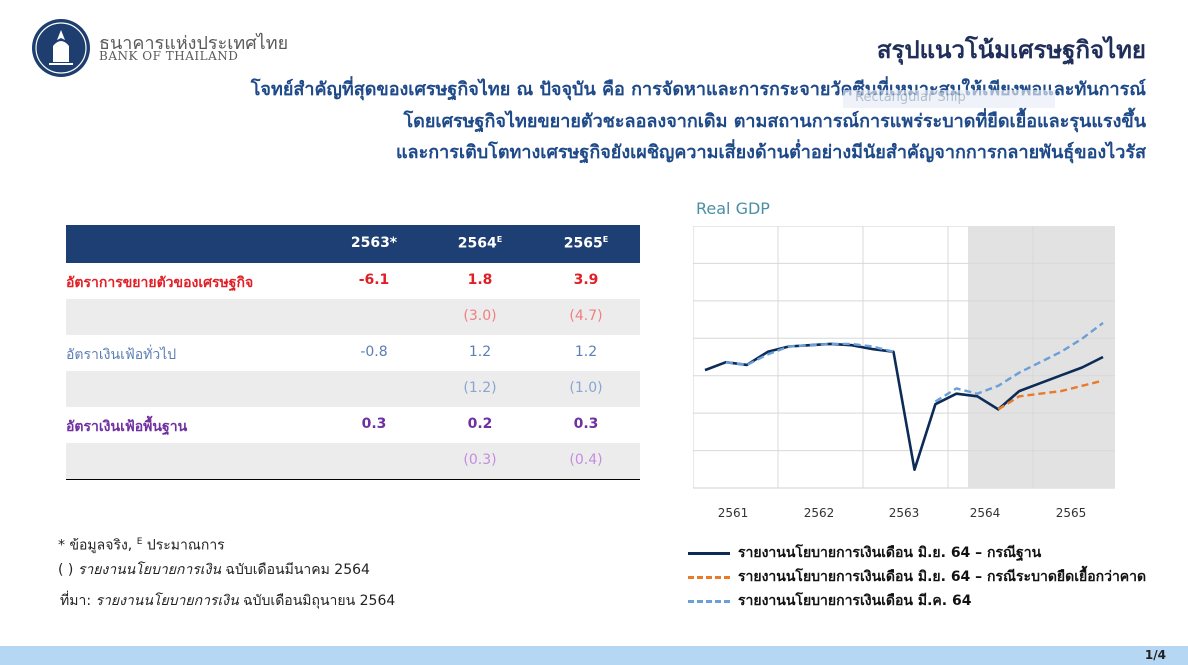  I want to click on table-cell: (1.2), so click(480, 388).